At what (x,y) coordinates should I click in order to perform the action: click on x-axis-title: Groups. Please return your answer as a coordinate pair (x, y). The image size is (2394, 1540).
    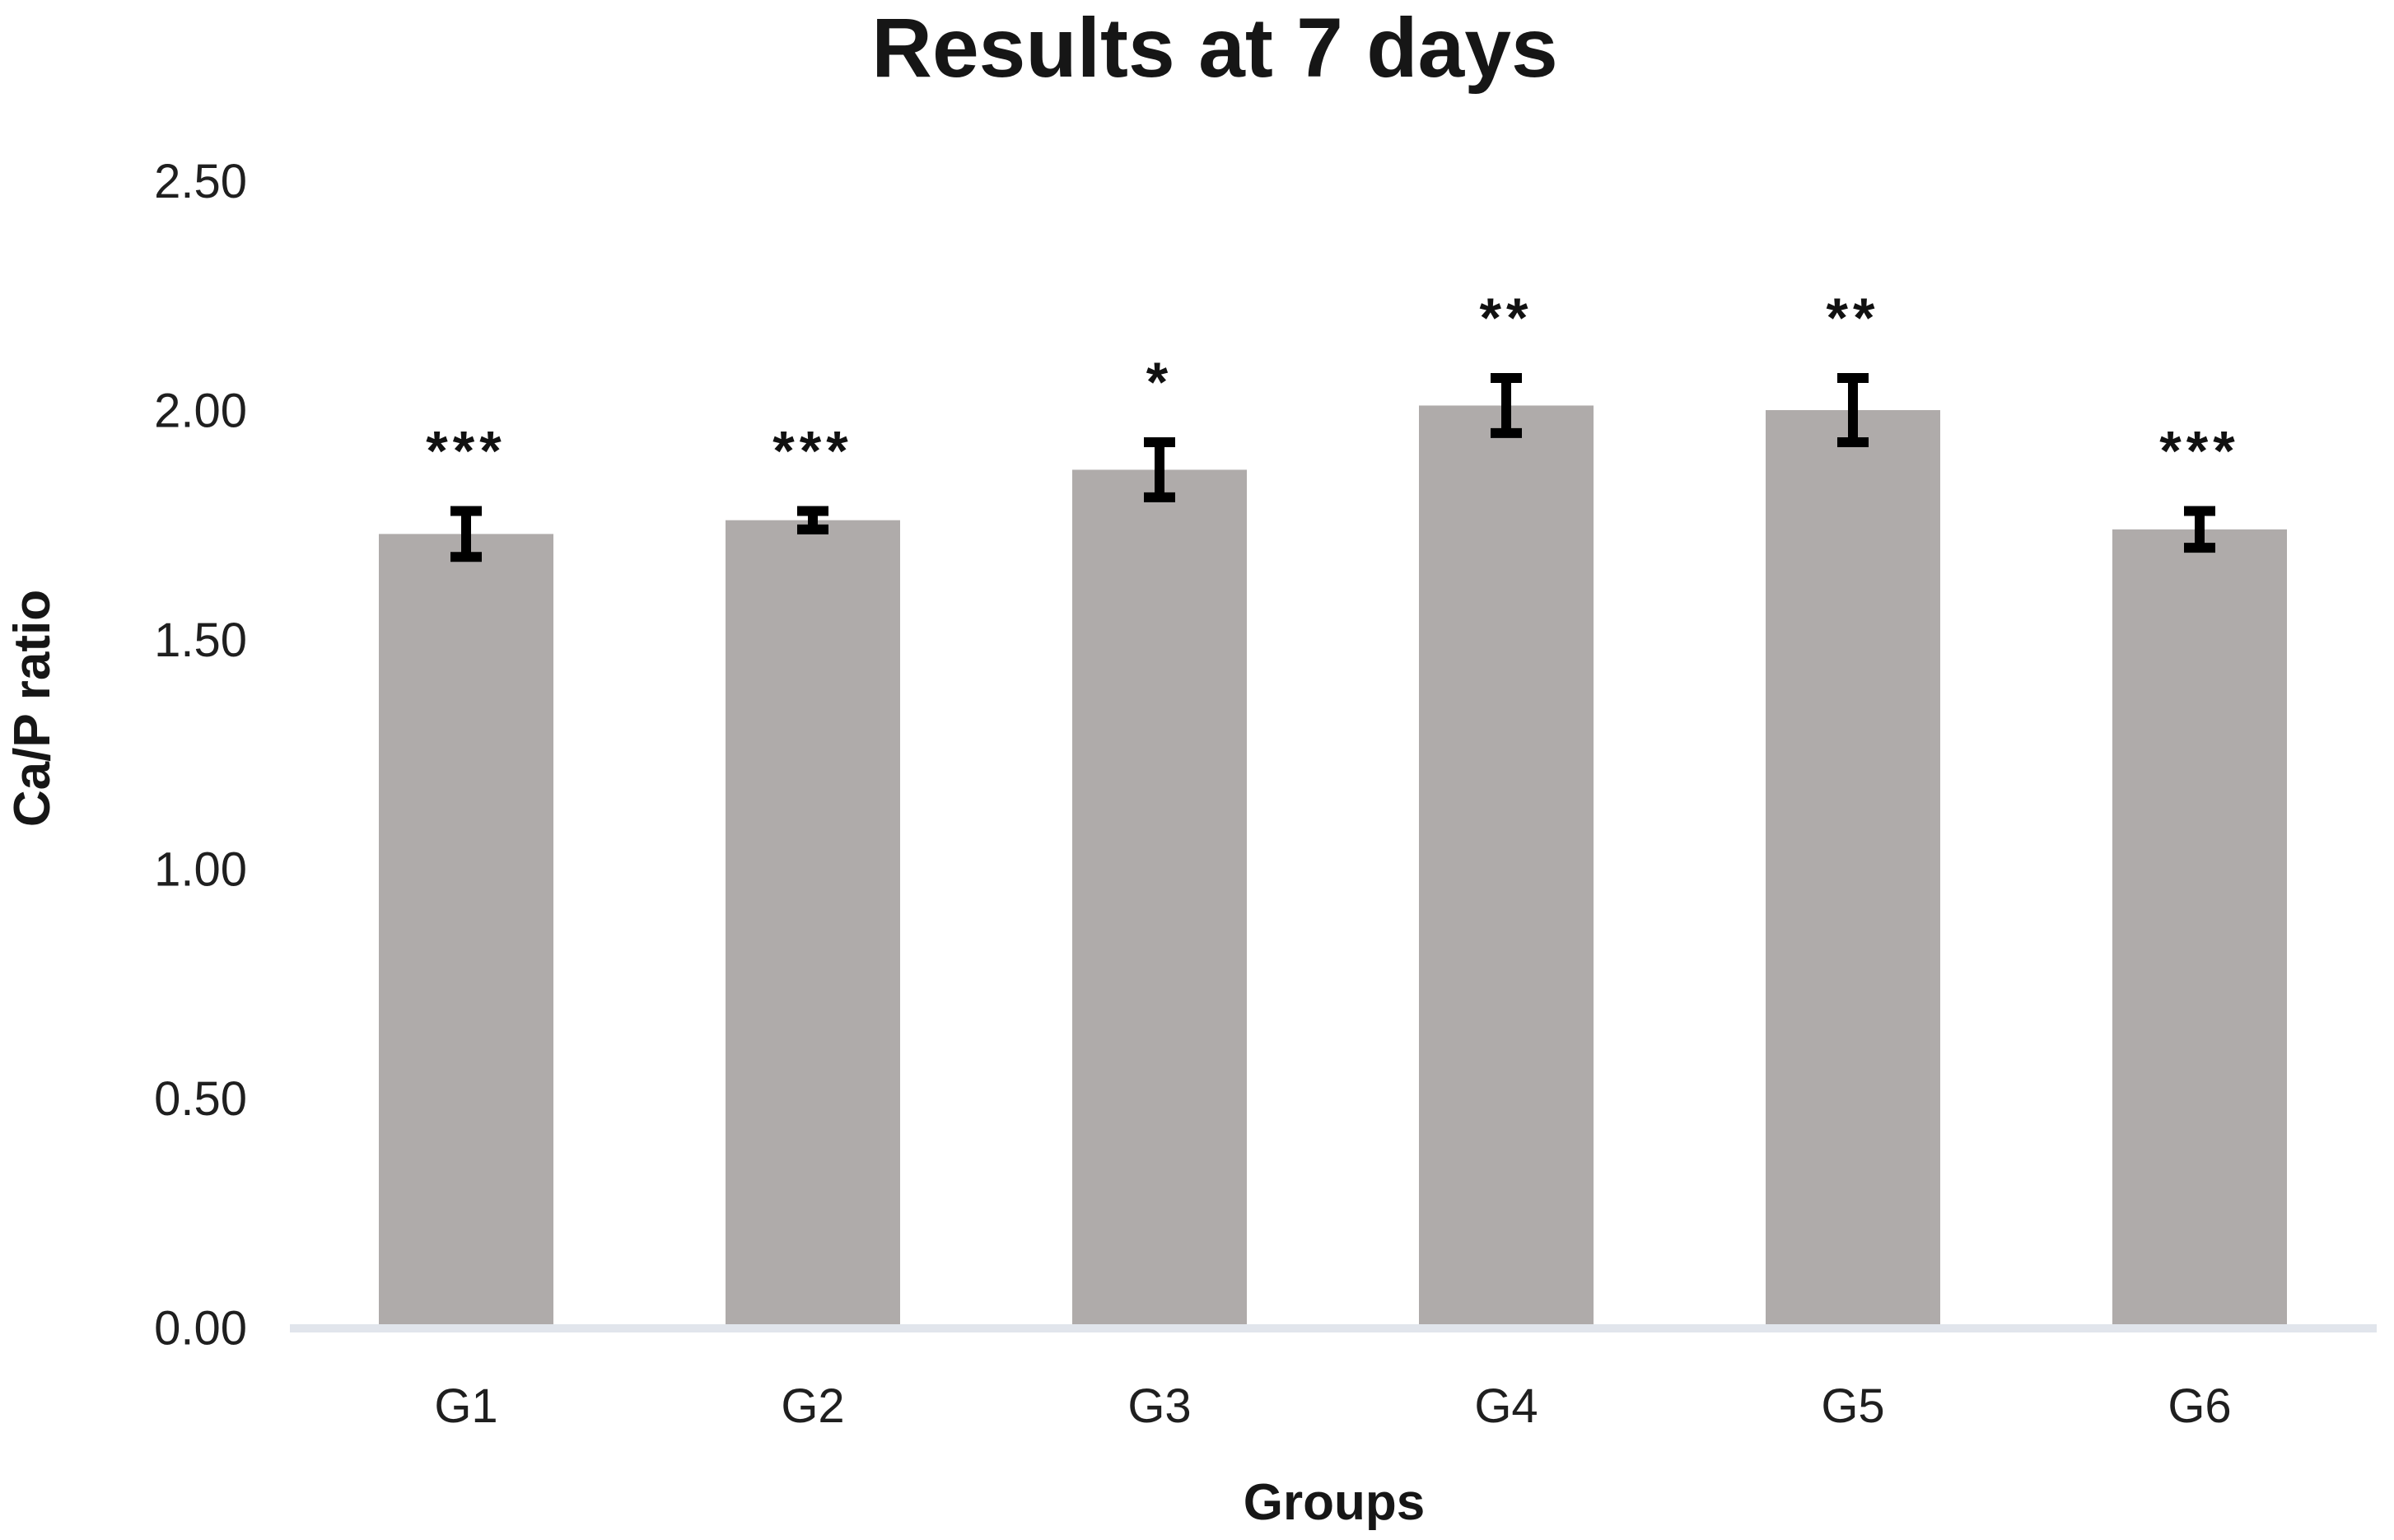
    Looking at the image, I should click on (1334, 1502).